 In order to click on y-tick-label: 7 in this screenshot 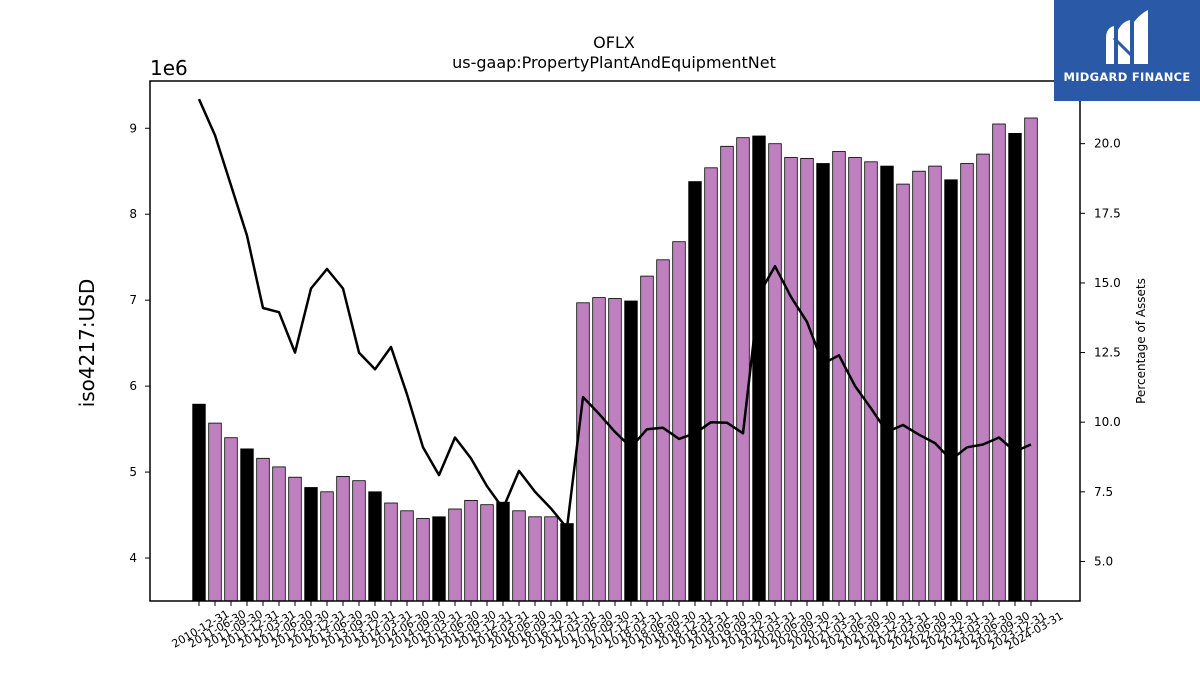, I will do `click(133, 300)`.